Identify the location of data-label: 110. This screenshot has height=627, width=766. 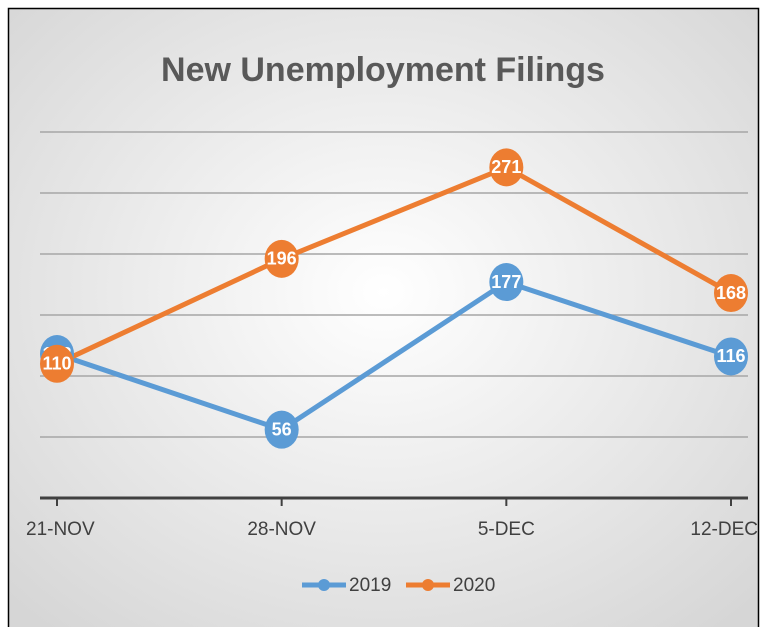
(56, 364).